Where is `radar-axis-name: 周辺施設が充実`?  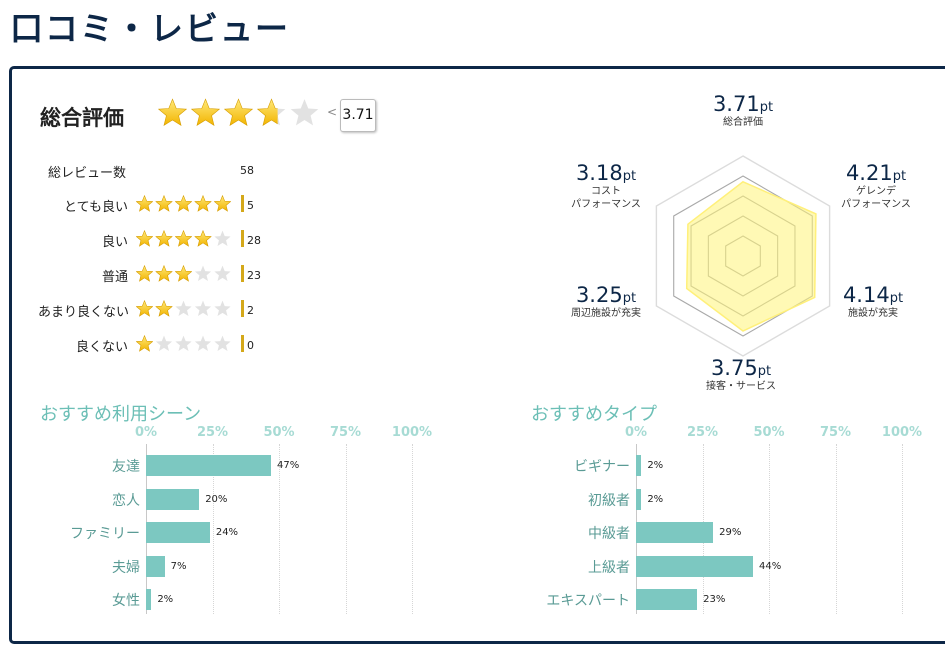 radar-axis-name: 周辺施設が充実 is located at coordinates (606, 313).